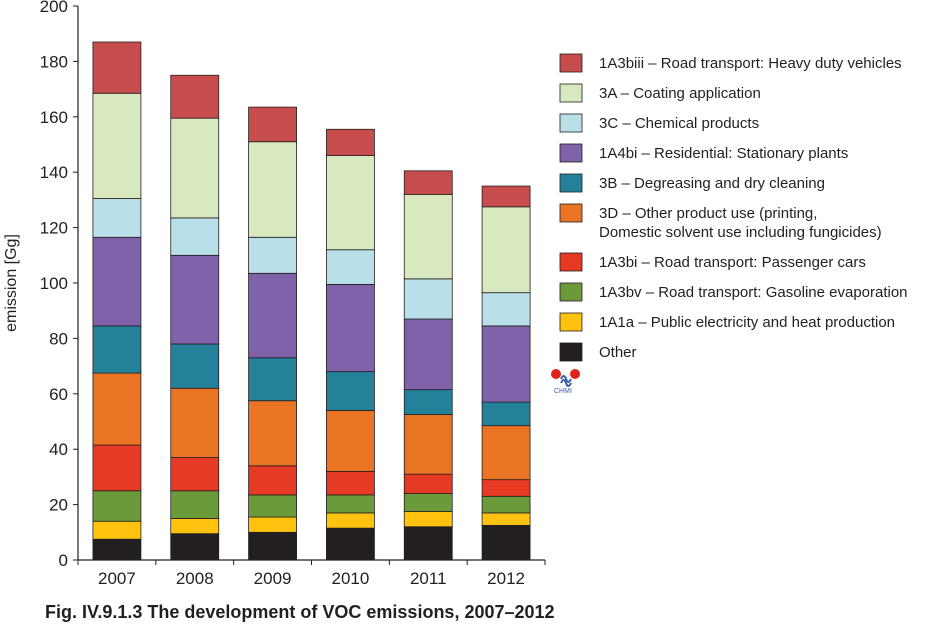  Describe the element at coordinates (506, 578) in the screenshot. I see `x-tick-label: 2012` at that location.